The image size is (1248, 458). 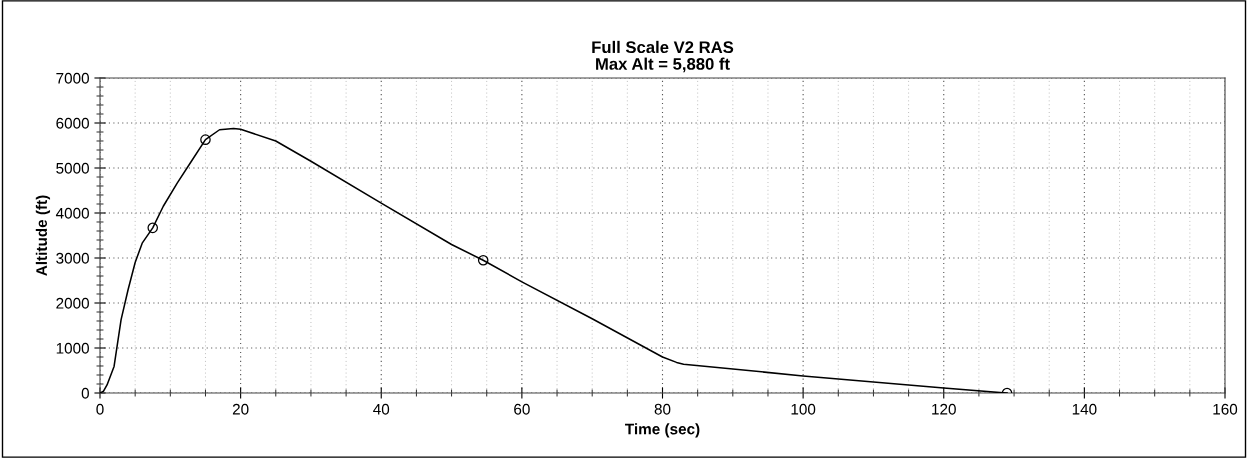 What do you see at coordinates (72, 258) in the screenshot?
I see `y-tick-label: 3000` at bounding box center [72, 258].